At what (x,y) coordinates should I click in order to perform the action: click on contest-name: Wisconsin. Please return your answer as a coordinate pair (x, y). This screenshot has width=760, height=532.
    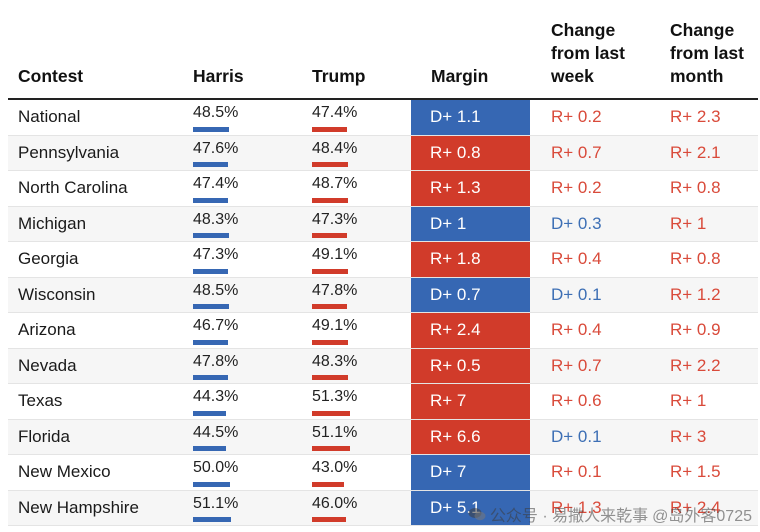
    Looking at the image, I should click on (57, 294).